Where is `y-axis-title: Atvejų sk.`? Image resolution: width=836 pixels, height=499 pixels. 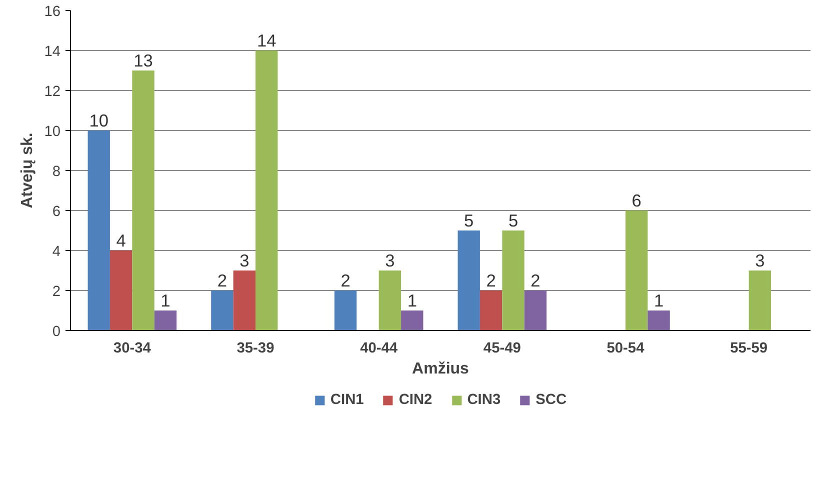
y-axis-title: Atvejų sk. is located at coordinates (27, 170).